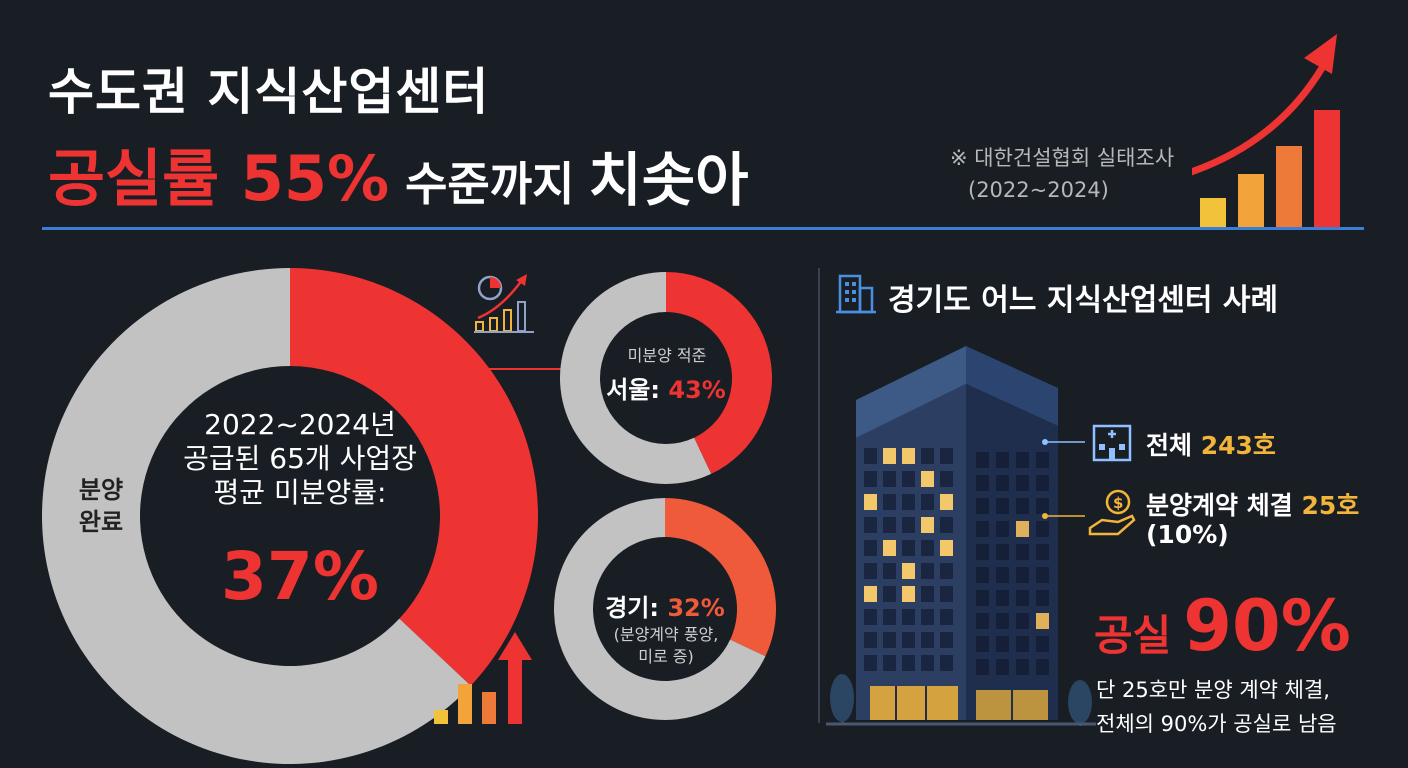  I want to click on case-study-title: 경기도 어느 지식산업센터 사례, so click(1083, 300).